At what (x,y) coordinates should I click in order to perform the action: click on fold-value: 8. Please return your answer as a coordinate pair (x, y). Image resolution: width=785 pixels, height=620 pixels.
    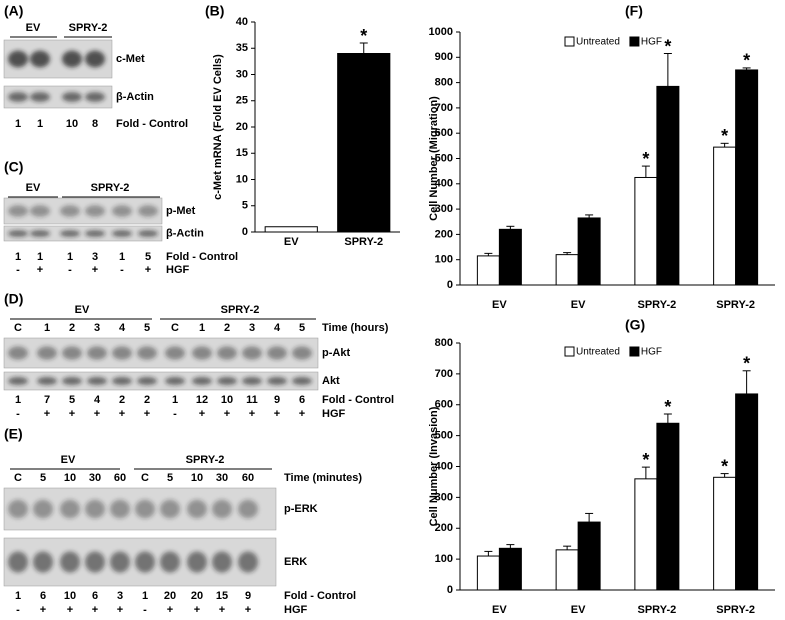
    Looking at the image, I should click on (95, 124).